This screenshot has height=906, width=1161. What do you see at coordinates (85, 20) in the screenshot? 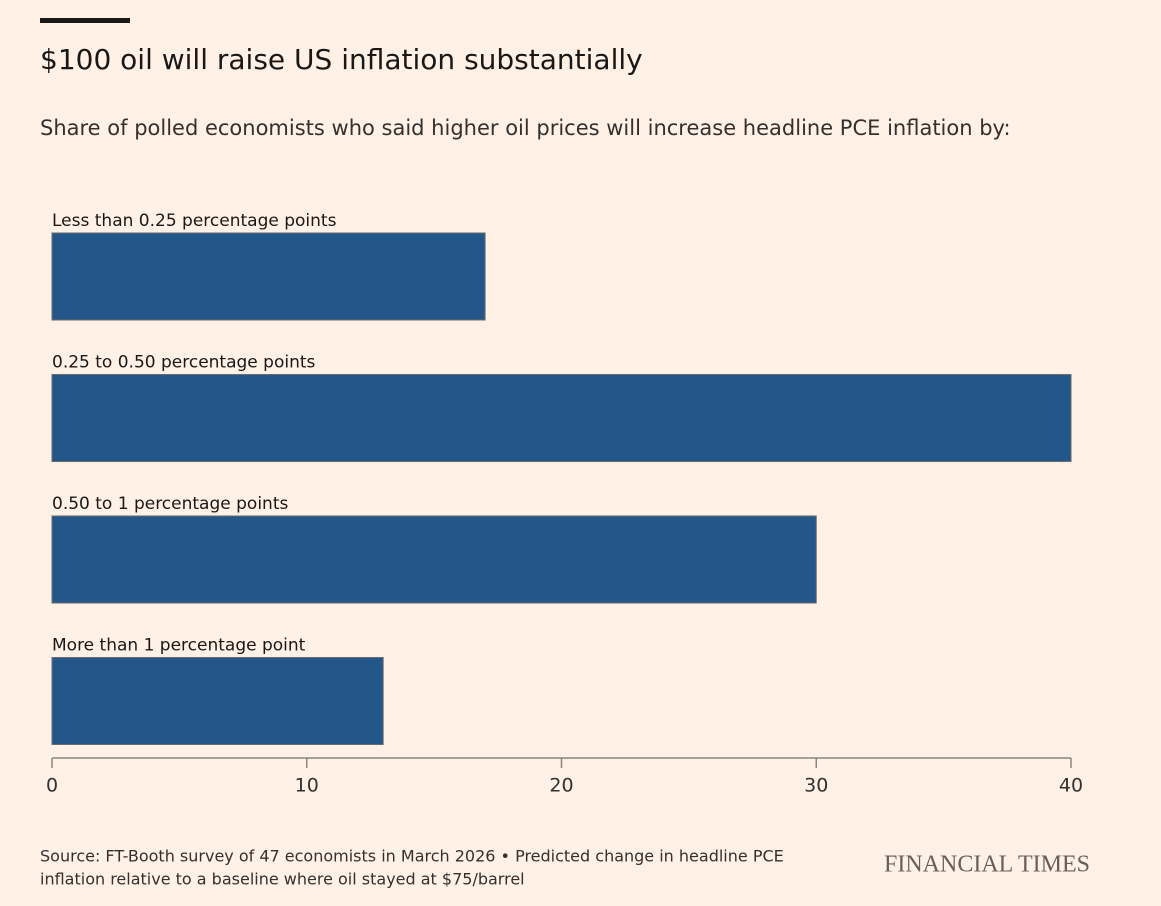
I see `top-rule` at bounding box center [85, 20].